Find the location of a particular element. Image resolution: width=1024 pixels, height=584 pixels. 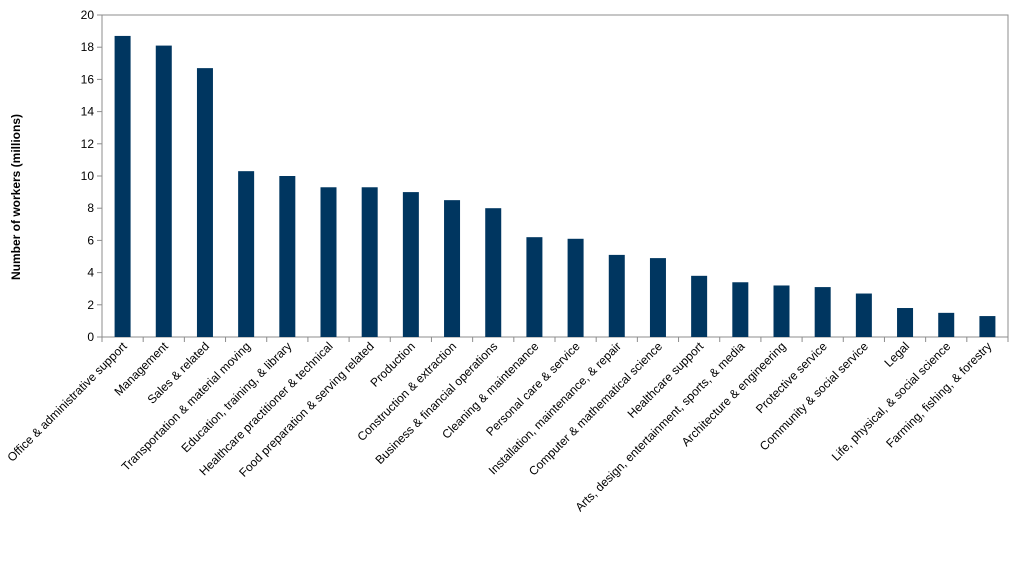

x-category-label: Legal is located at coordinates (896, 354).